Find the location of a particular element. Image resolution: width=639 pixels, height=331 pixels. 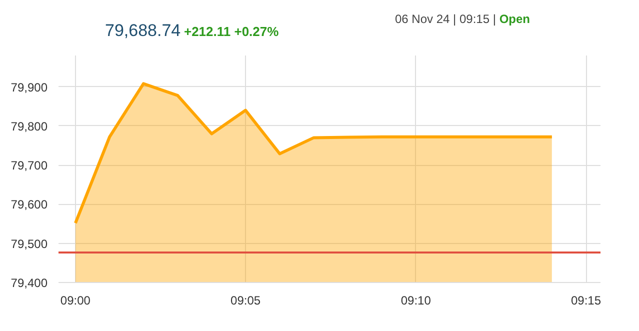

y-tick-label: 79,900 is located at coordinates (29, 87).